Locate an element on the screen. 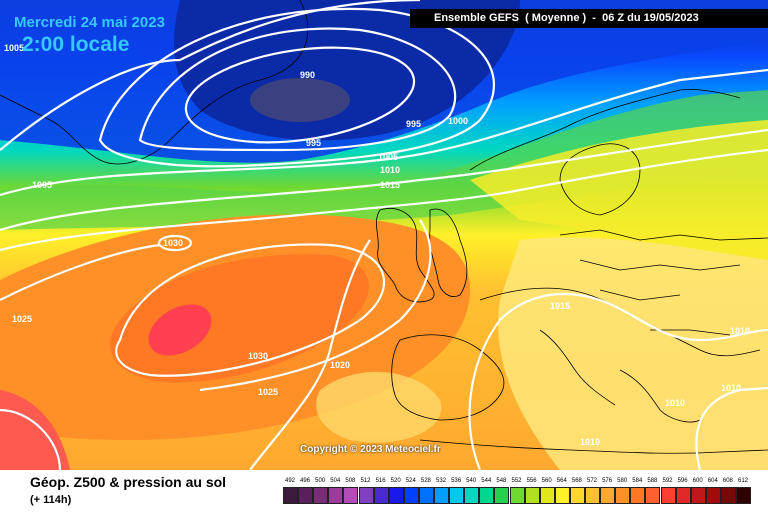  legend-value-label: 584 is located at coordinates (637, 481).